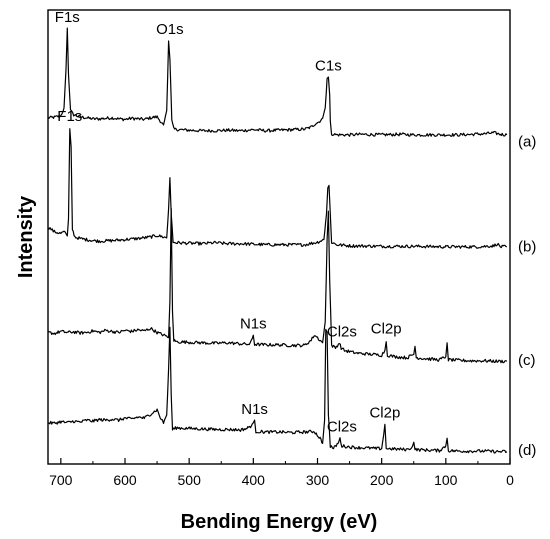  What do you see at coordinates (527, 360) in the screenshot?
I see `series-label-c: (c)` at bounding box center [527, 360].